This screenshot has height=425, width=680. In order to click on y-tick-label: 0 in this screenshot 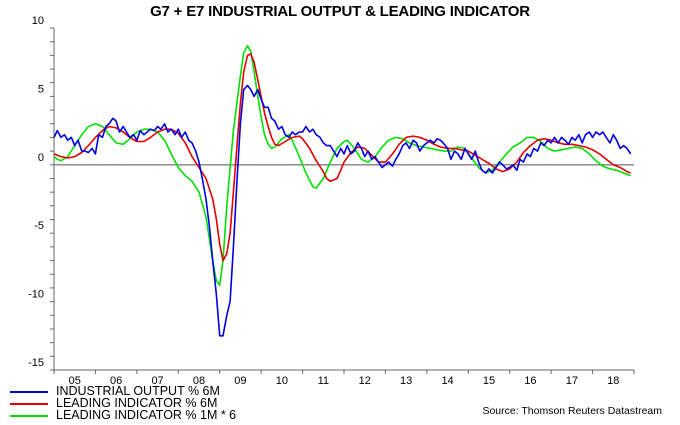, I will do `click(41, 158)`.